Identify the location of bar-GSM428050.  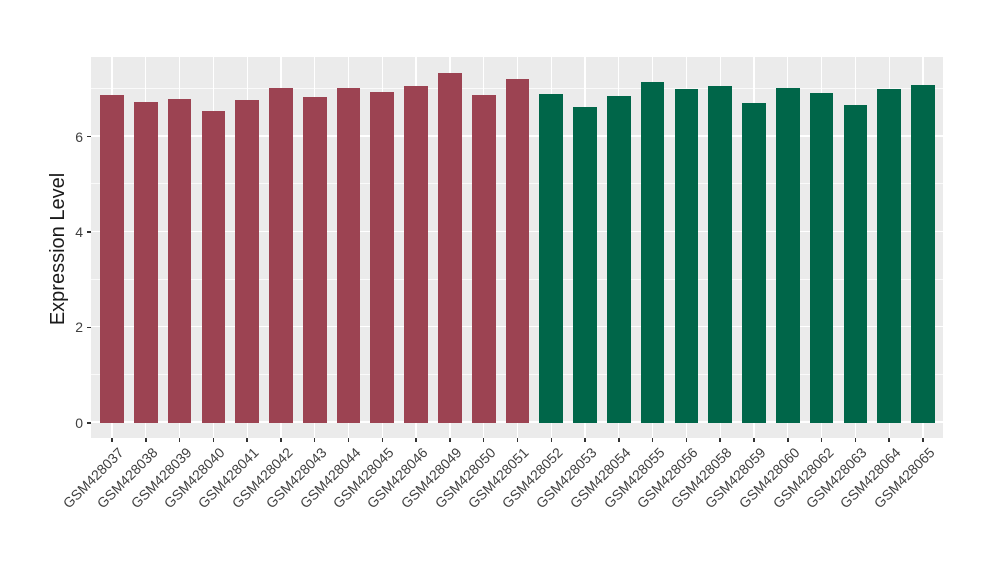
(483, 258).